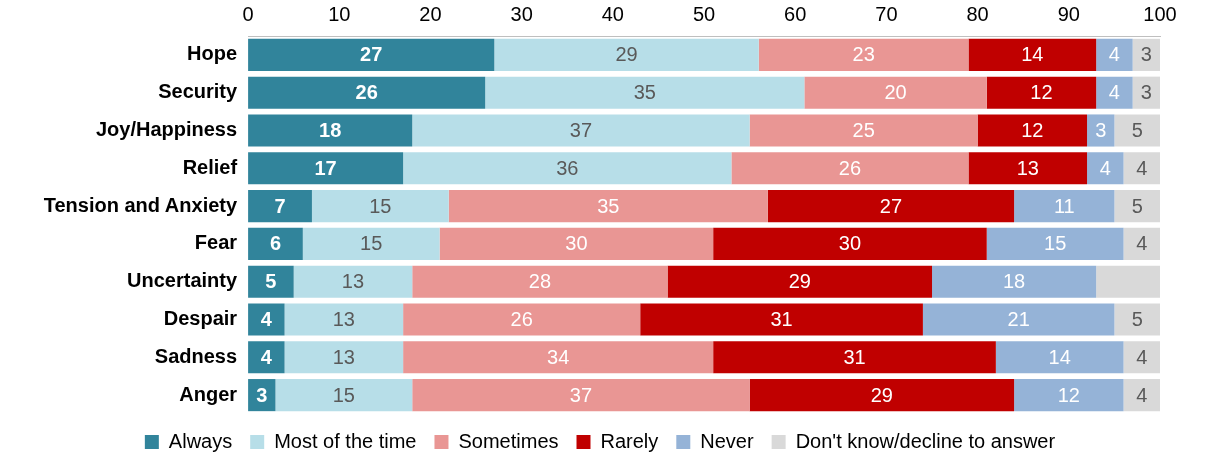 This screenshot has height=462, width=1210. Describe the element at coordinates (210, 166) in the screenshot. I see `y-tick-label: Relief` at that location.